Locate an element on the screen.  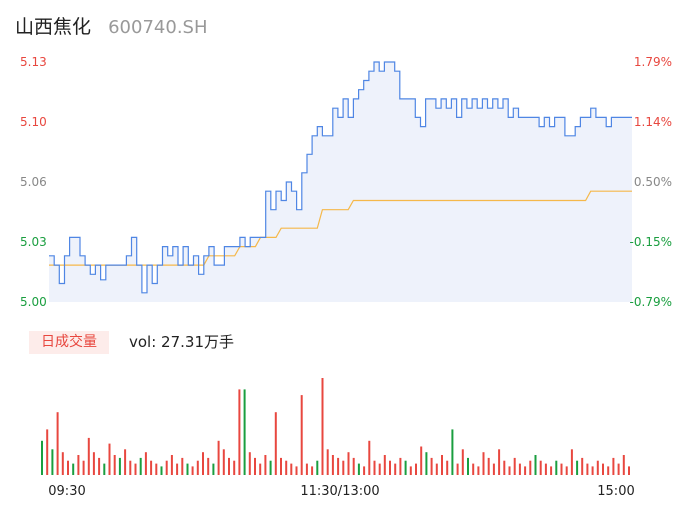
y-tick-price: 5.03 is located at coordinates (33, 242).